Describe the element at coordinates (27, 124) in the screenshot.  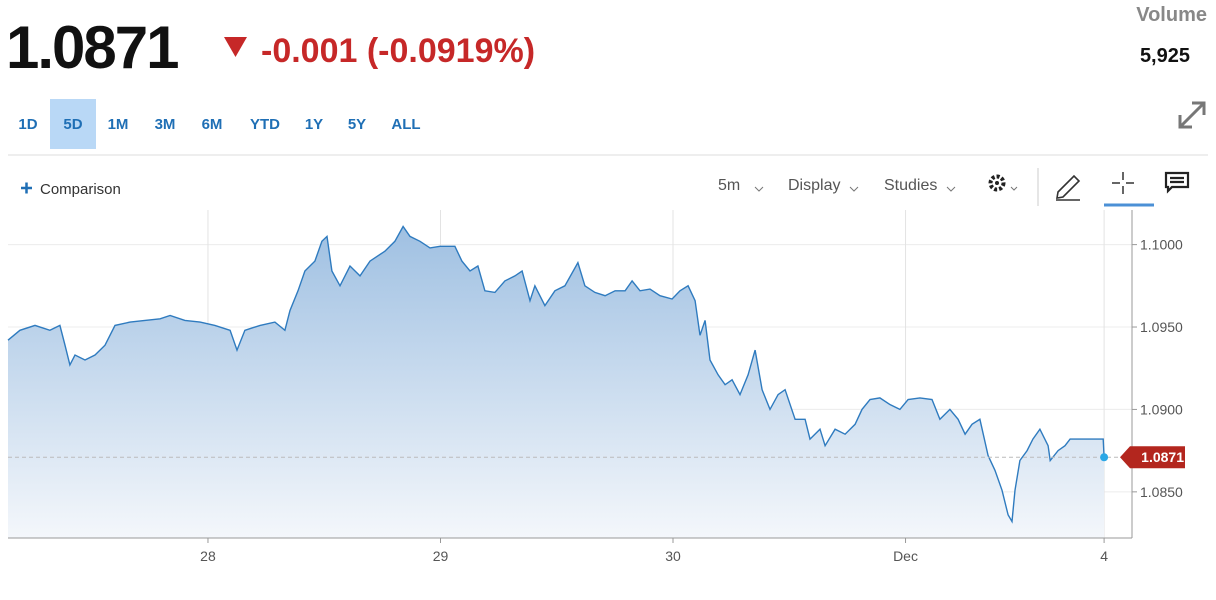
I see `range-button: 1D` at that location.